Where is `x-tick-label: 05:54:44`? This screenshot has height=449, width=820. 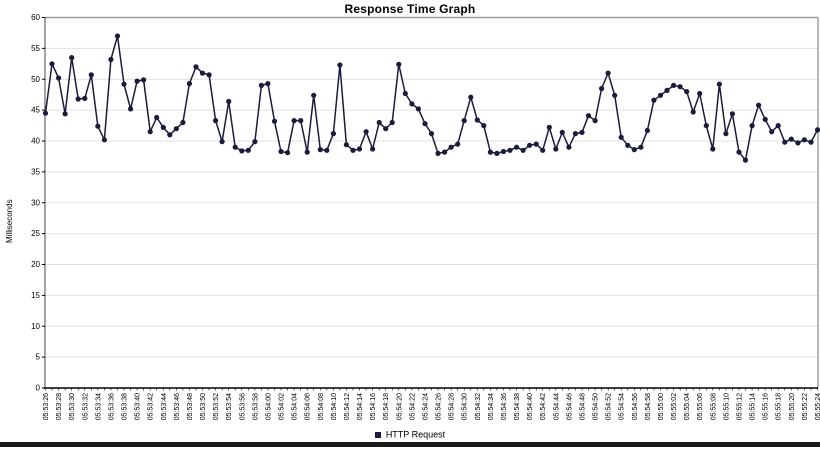 x-tick-label: 05:54:44 is located at coordinates (556, 406).